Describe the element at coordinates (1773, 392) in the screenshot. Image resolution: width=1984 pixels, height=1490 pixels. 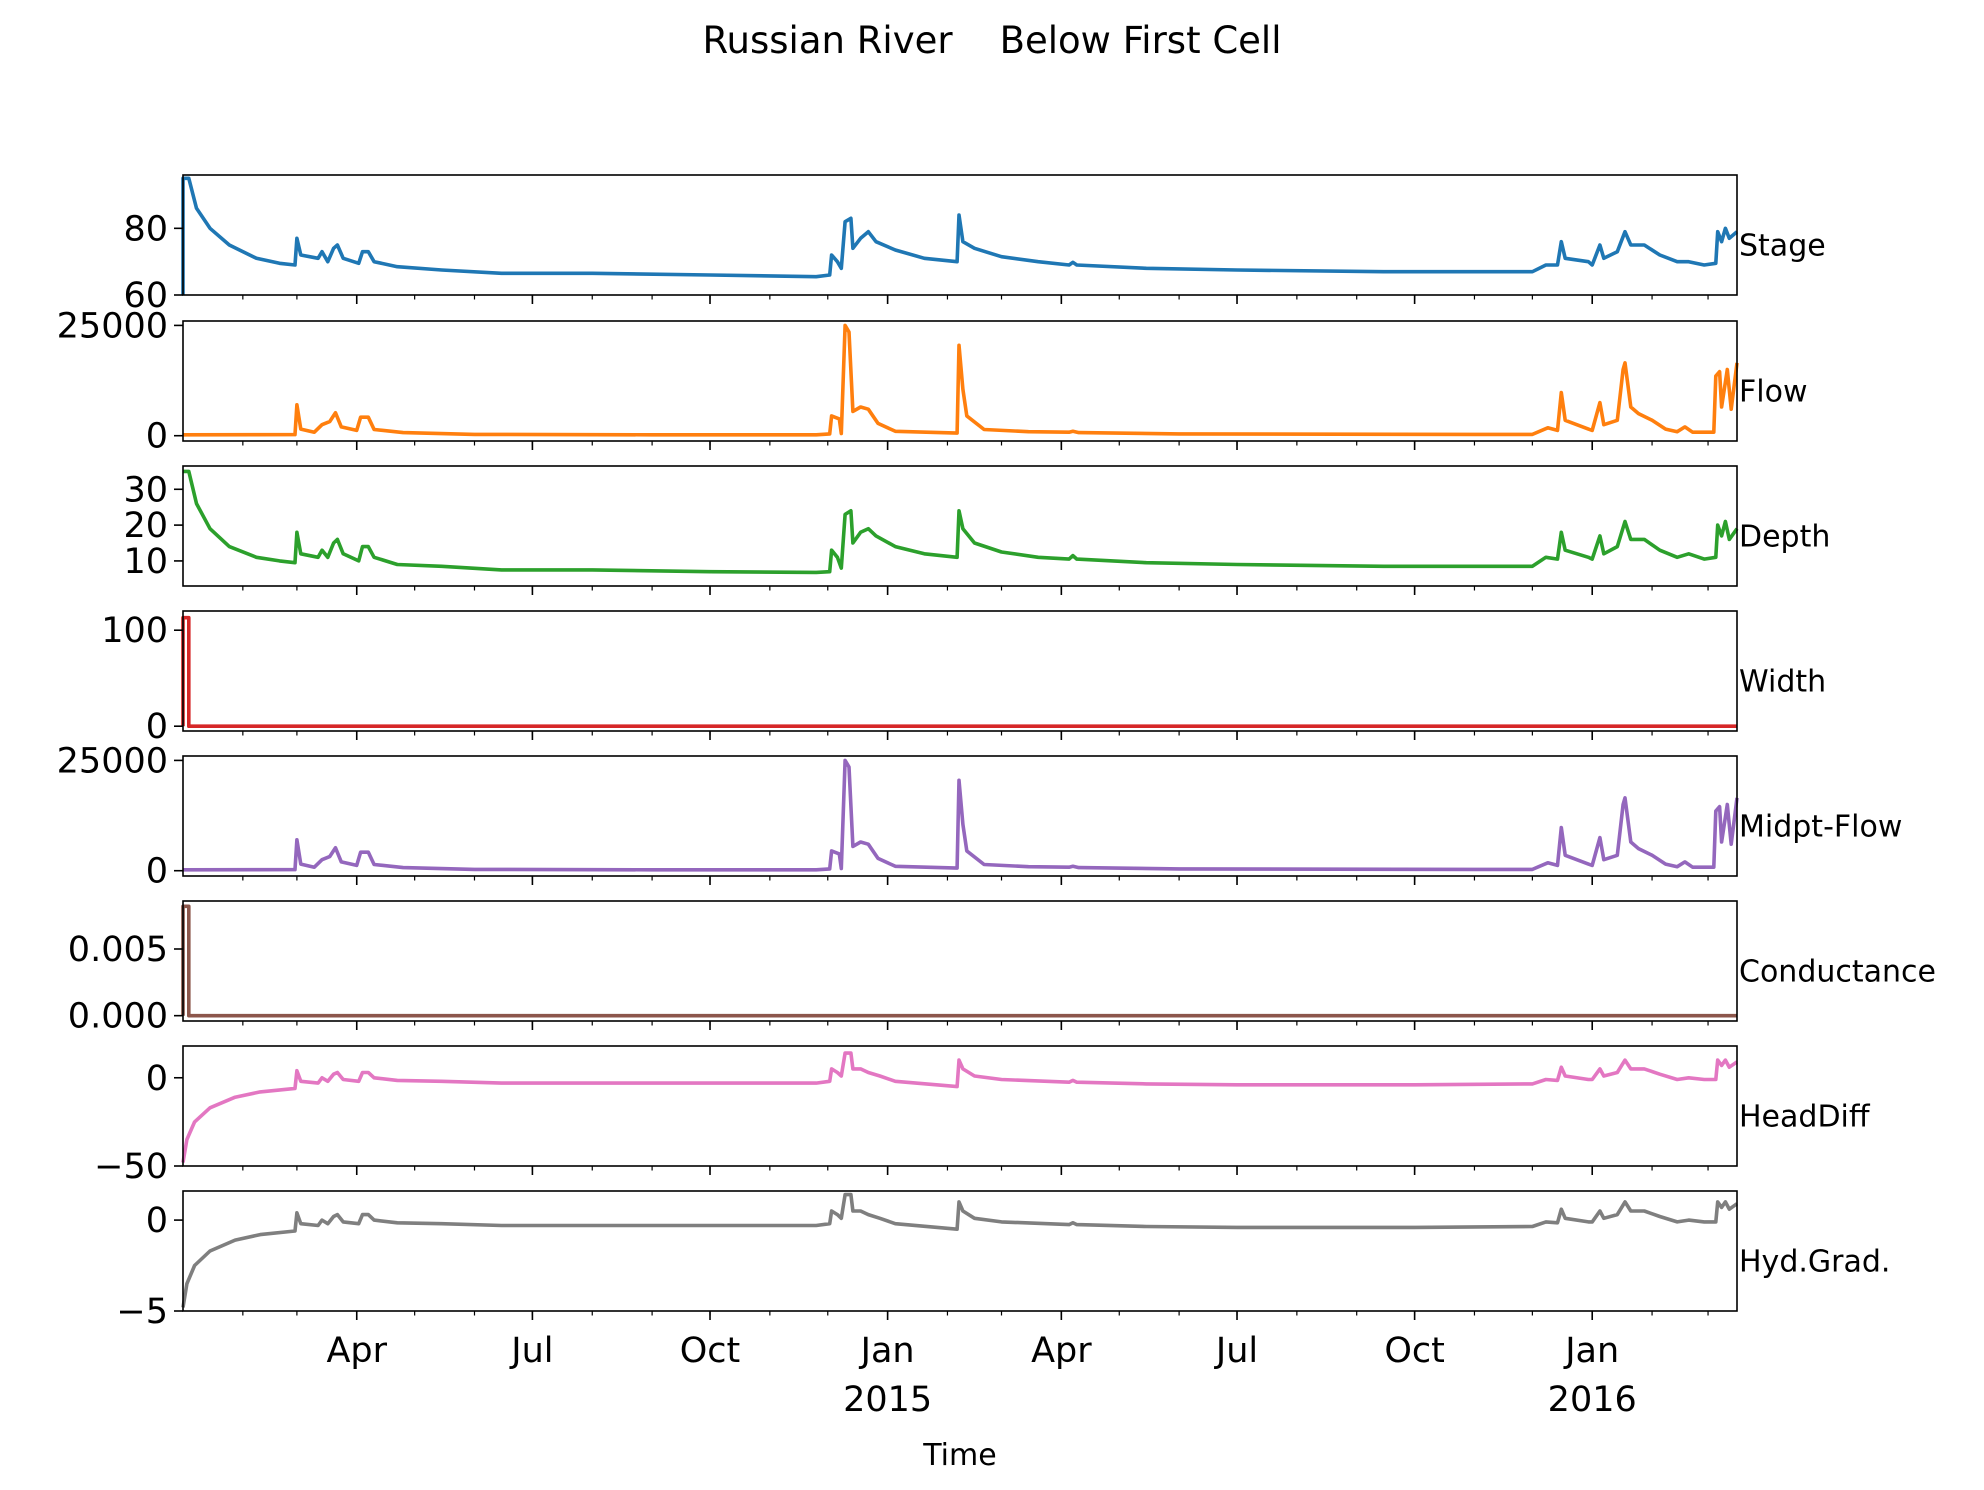
I see `series-label-flow: Flow` at that location.